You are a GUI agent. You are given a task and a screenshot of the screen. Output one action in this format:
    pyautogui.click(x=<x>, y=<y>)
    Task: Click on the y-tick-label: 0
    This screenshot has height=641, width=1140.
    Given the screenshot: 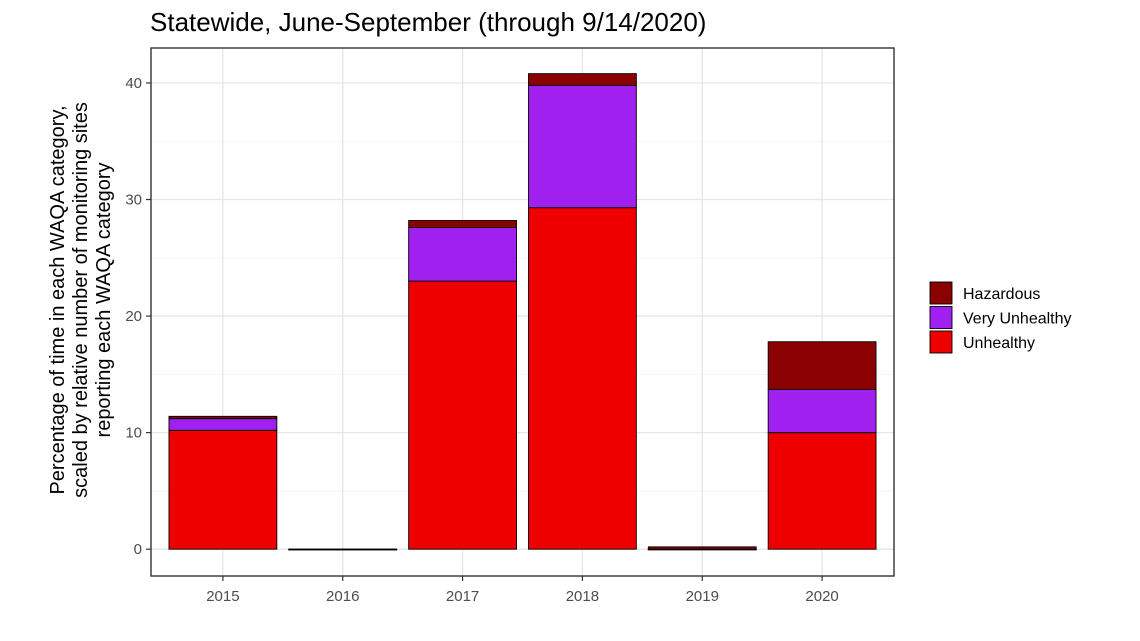 What is the action you would take?
    pyautogui.click(x=138, y=549)
    